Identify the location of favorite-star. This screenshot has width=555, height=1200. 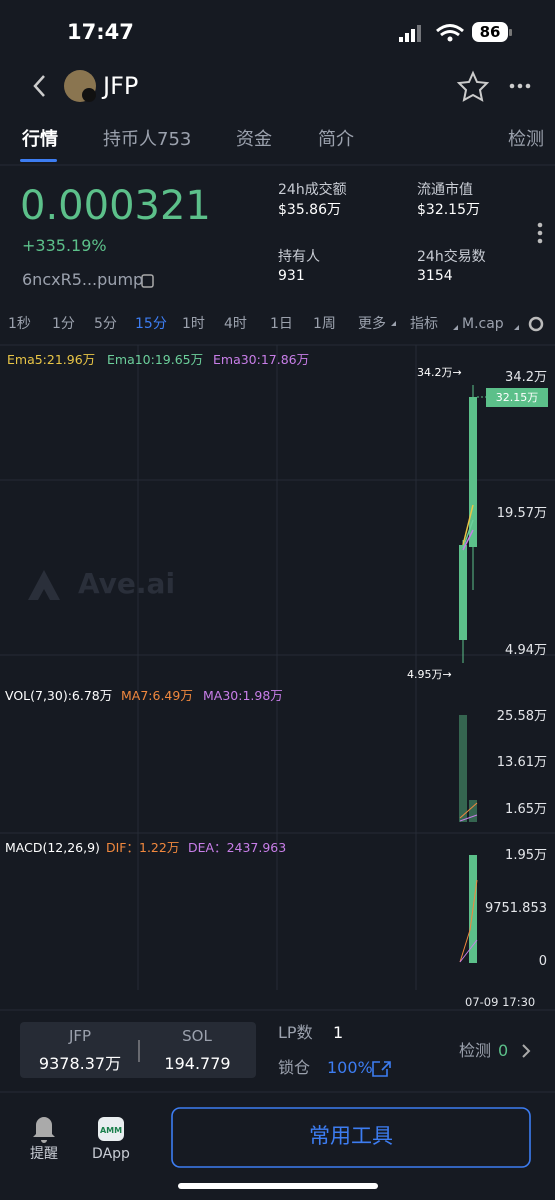
(473, 86).